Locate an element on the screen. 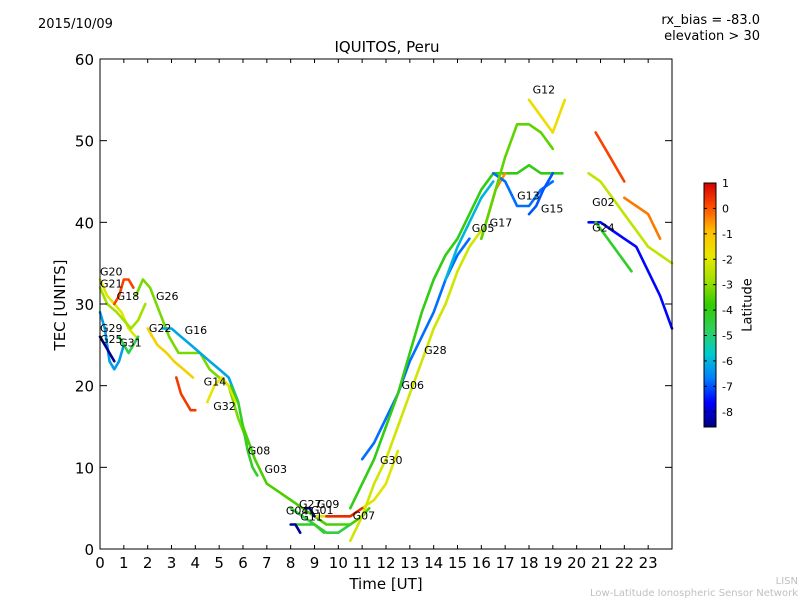  satellite-label-G16: G16 is located at coordinates (196, 330).